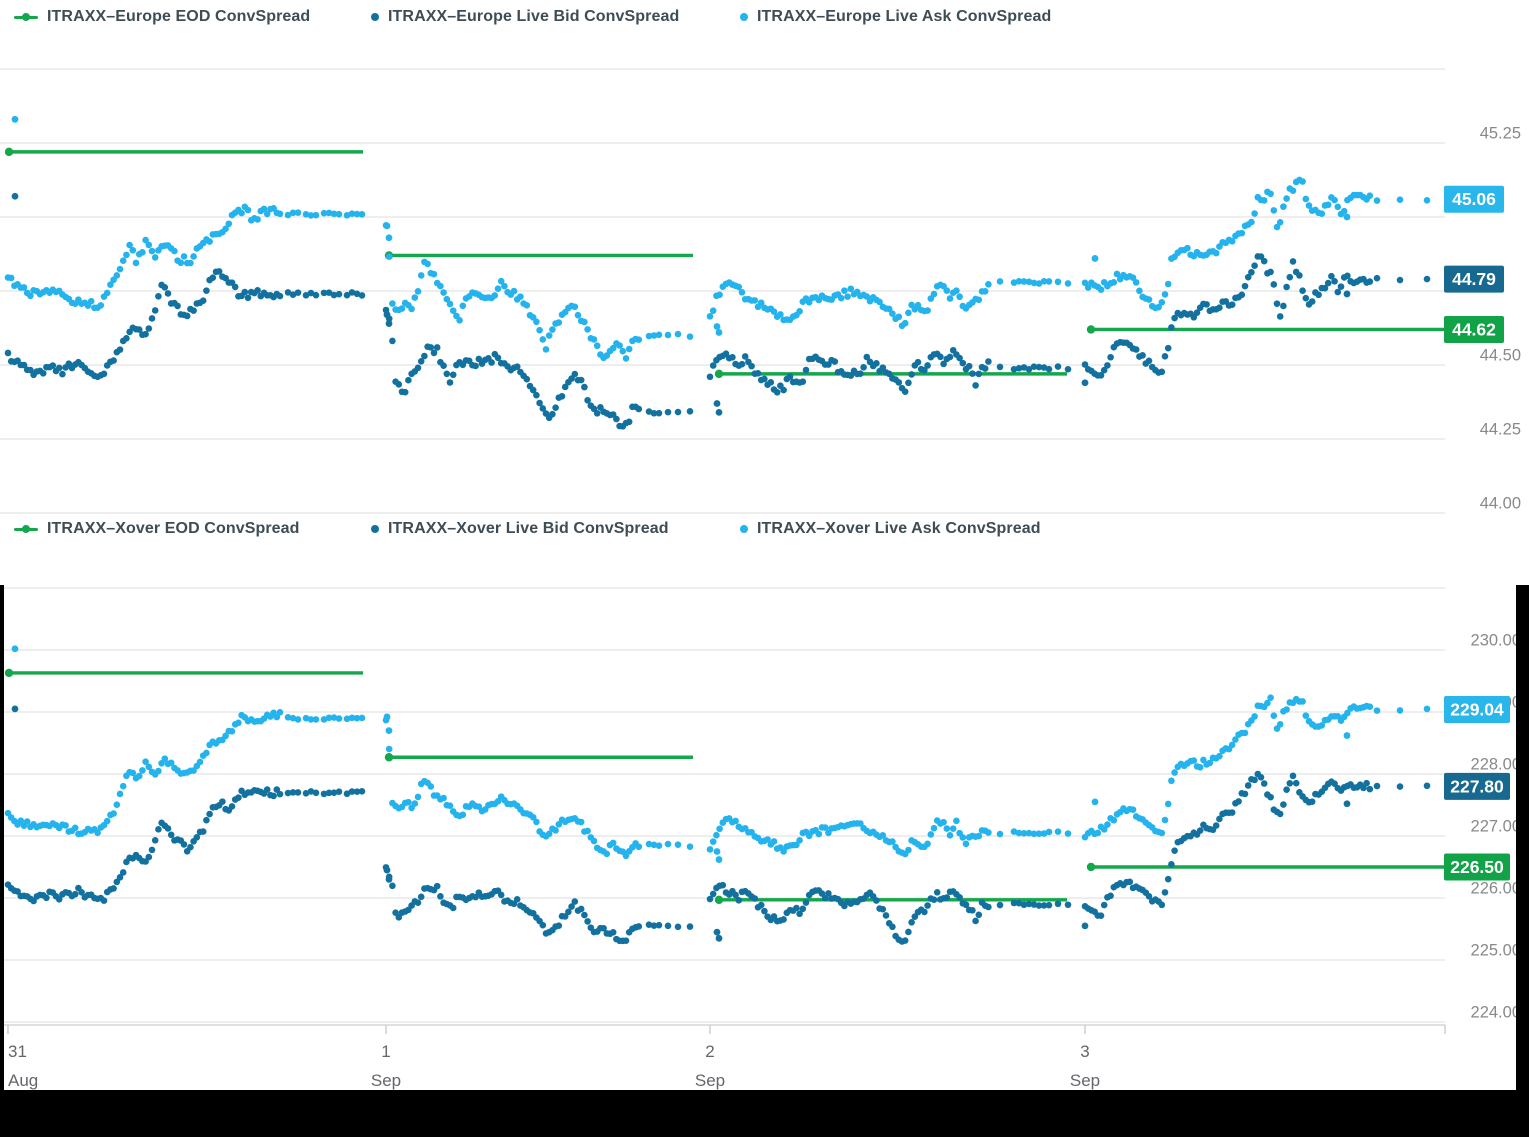 This screenshot has height=1137, width=1529. What do you see at coordinates (1500, 356) in the screenshot?
I see `svg-text: 44.50` at bounding box center [1500, 356].